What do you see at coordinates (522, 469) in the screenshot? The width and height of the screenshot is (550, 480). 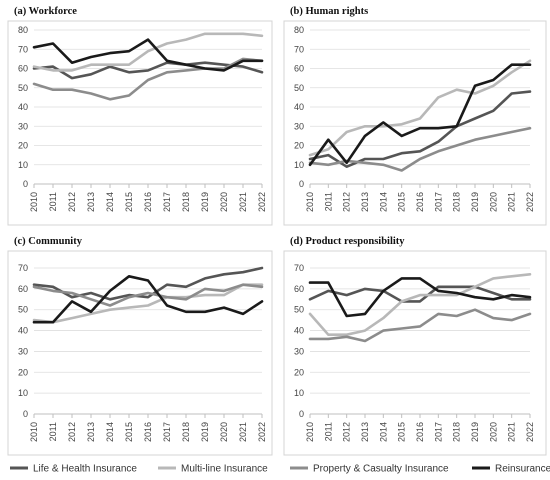 I see `legend-label-reinsurance: Reinsurance` at bounding box center [522, 469].